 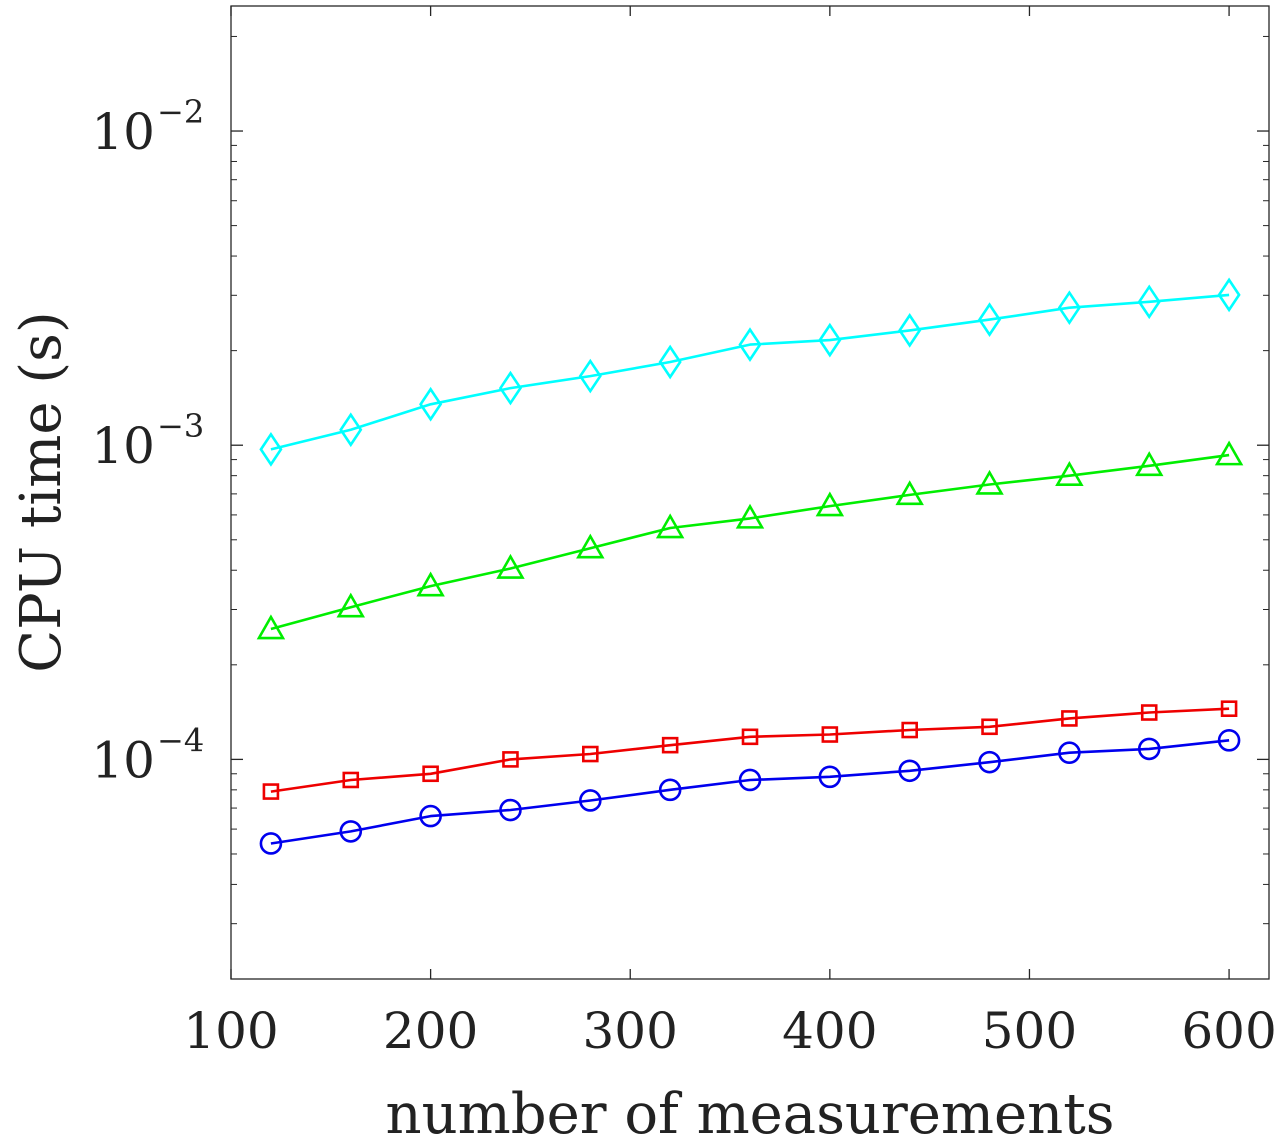 What do you see at coordinates (750, 542) in the screenshot?
I see `series-line-green-triangle` at bounding box center [750, 542].